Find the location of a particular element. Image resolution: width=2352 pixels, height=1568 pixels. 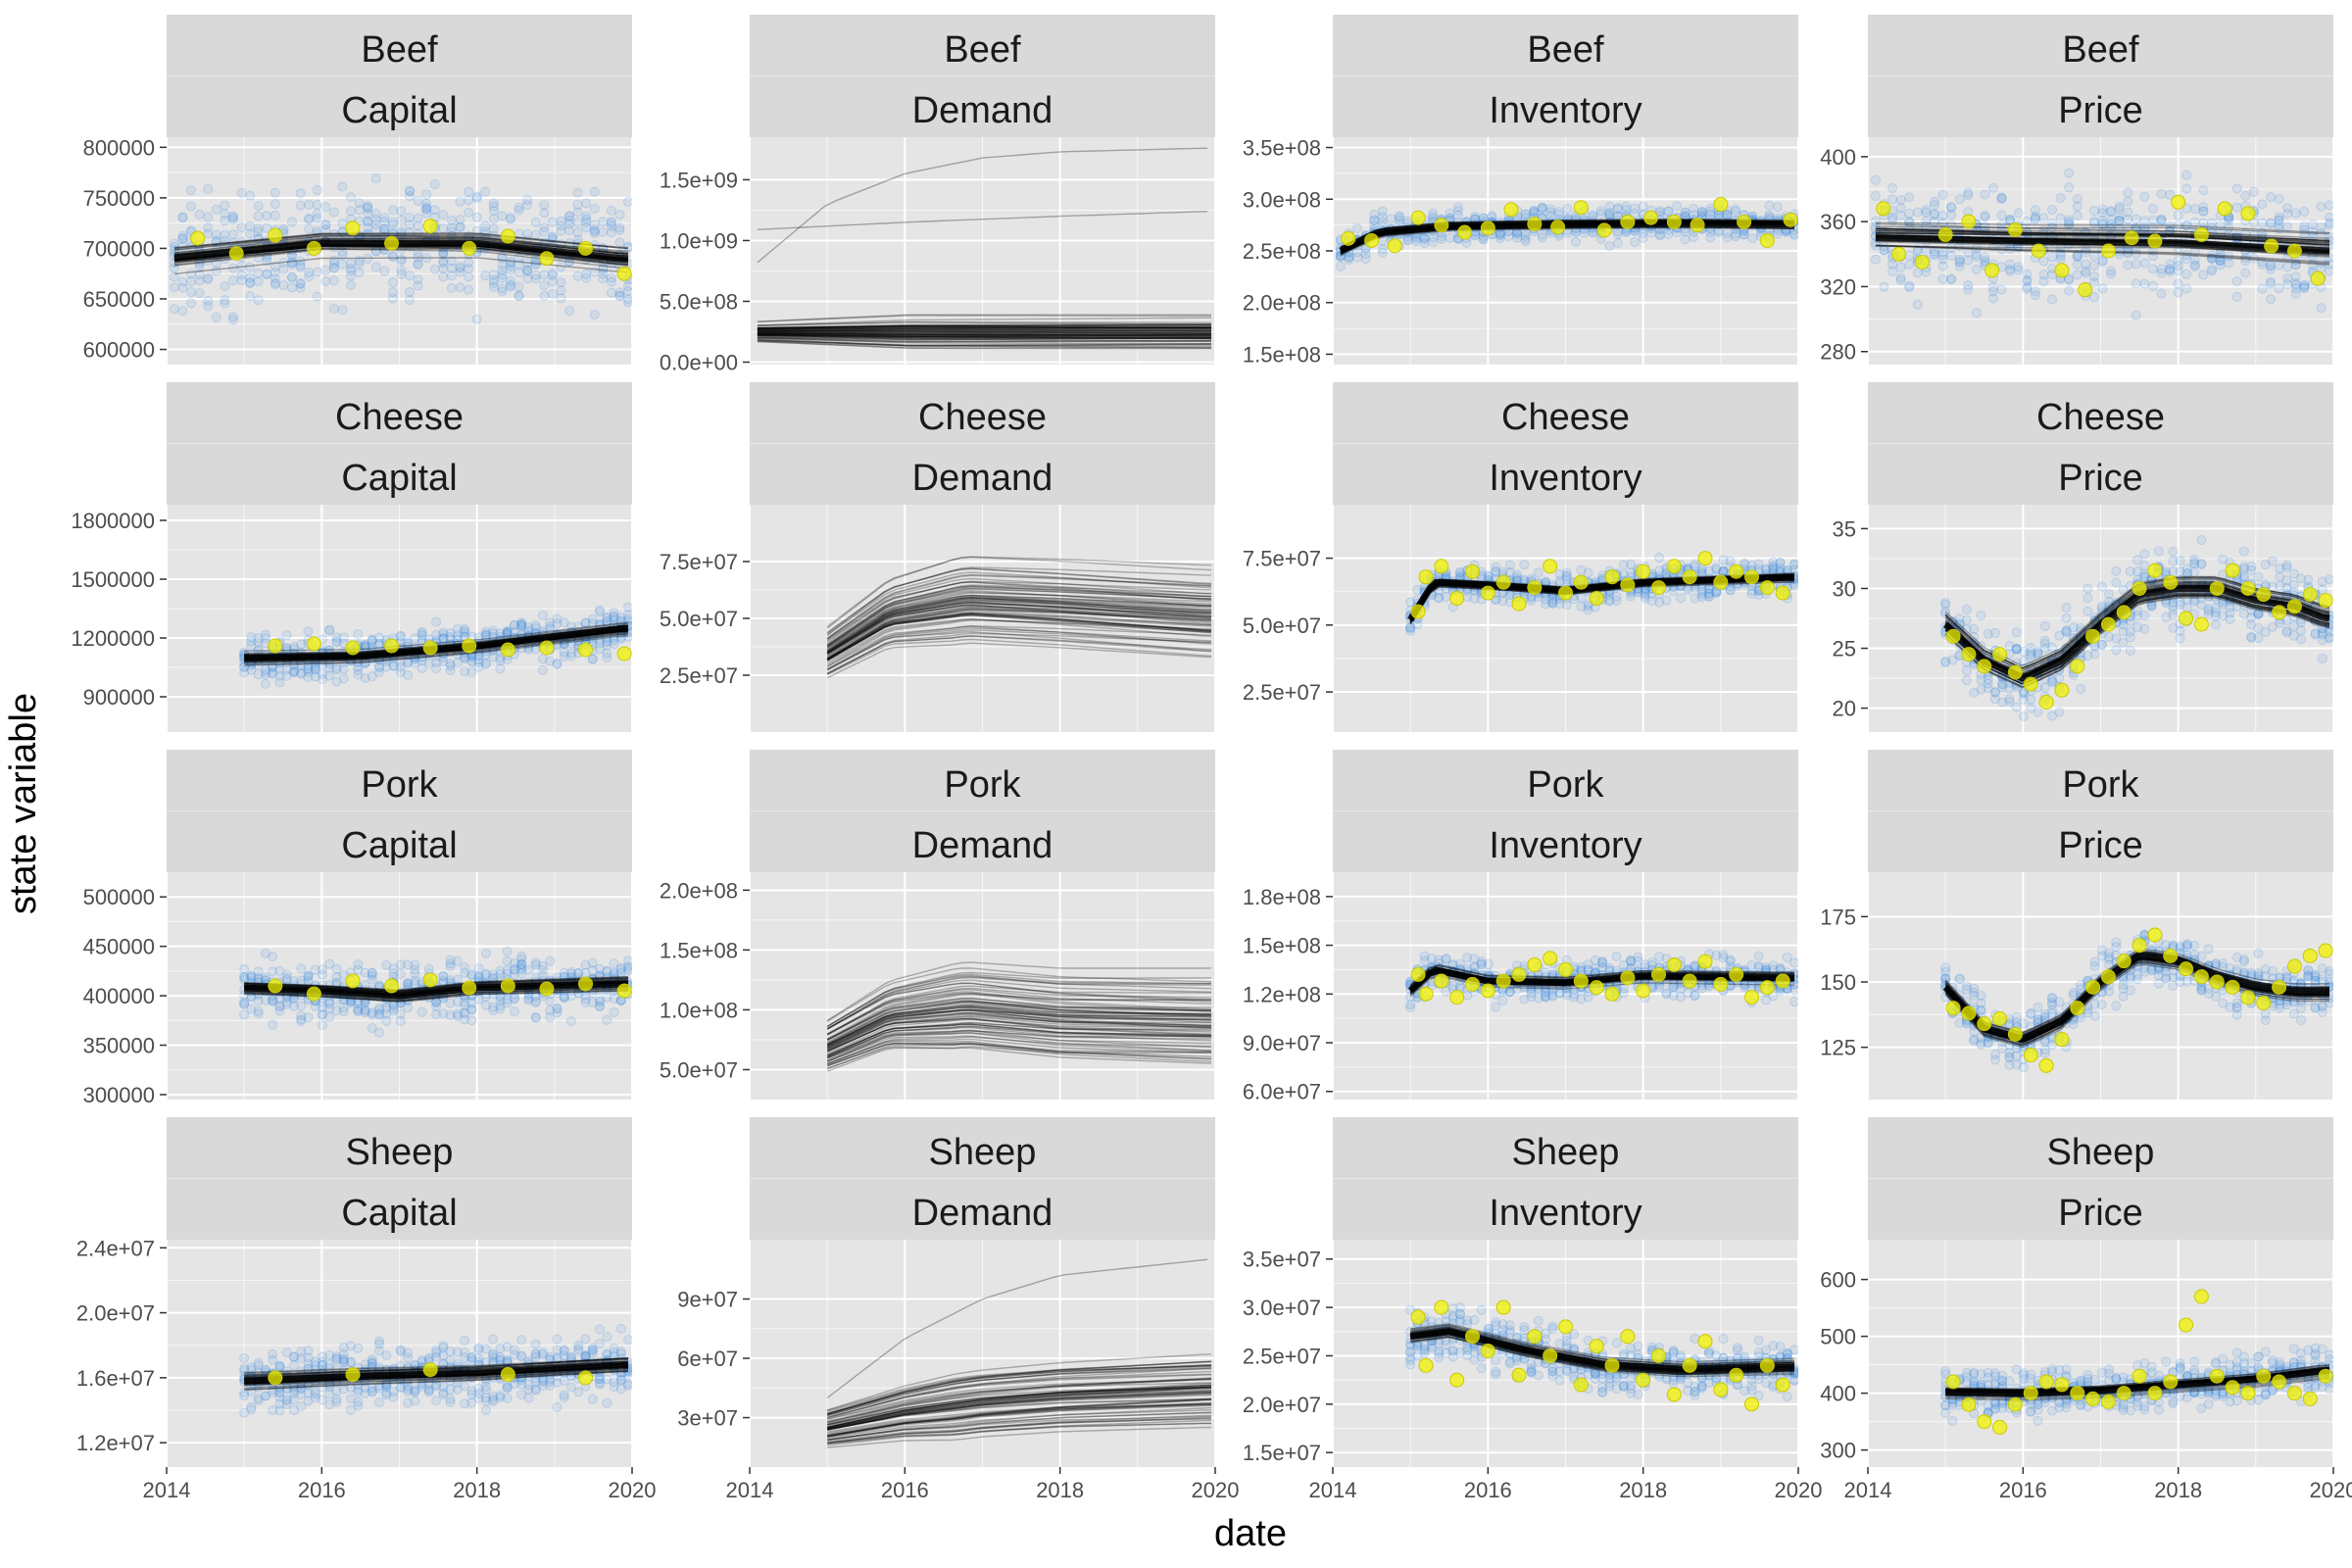

y-tick-label: 7.5e+07 is located at coordinates (1282, 559).